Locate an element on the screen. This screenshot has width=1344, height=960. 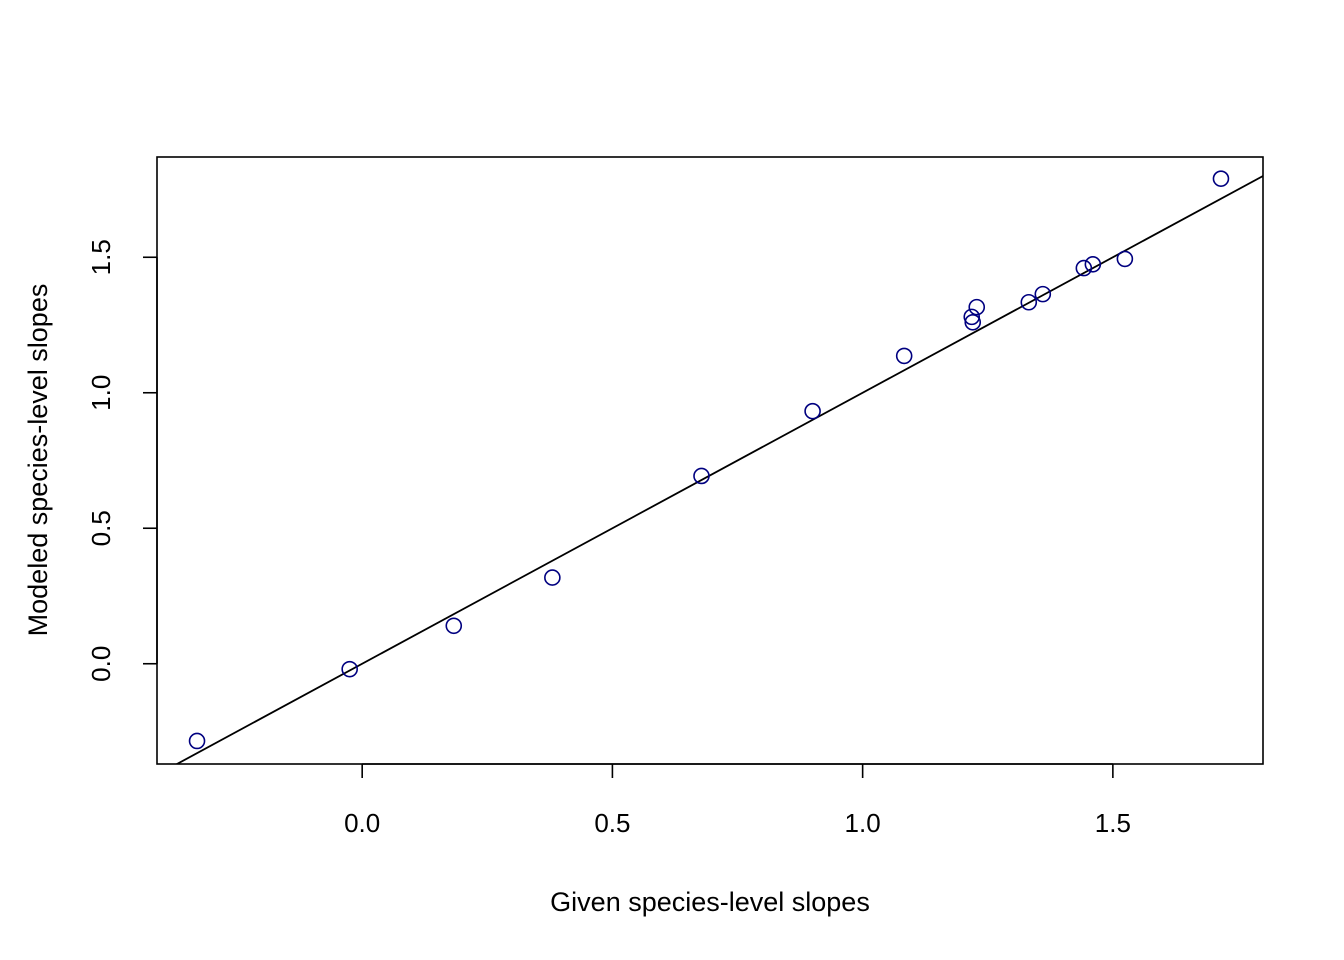
x-axis-label: Given species-level slopes is located at coordinates (710, 902).